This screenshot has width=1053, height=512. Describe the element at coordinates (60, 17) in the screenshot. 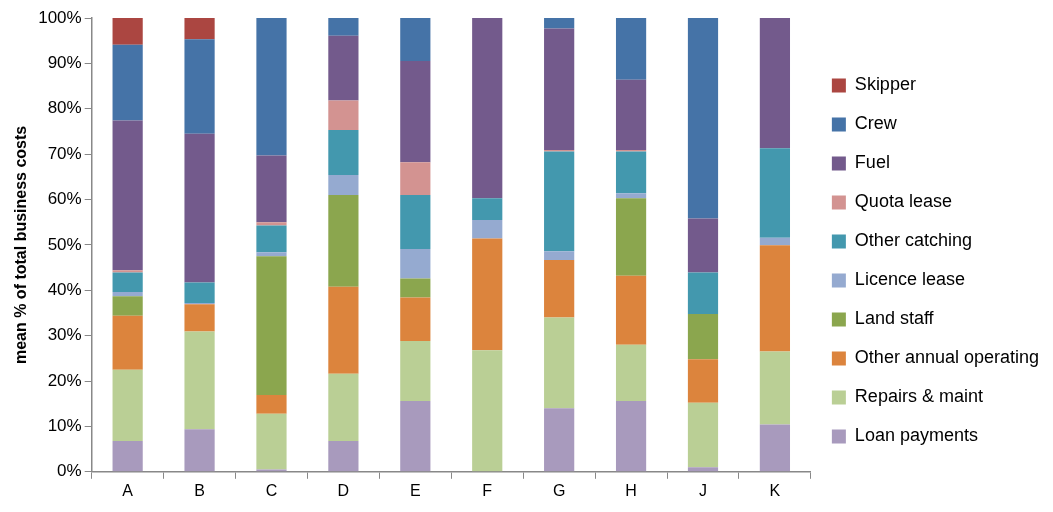

I see `y-tick-label: 100%` at that location.